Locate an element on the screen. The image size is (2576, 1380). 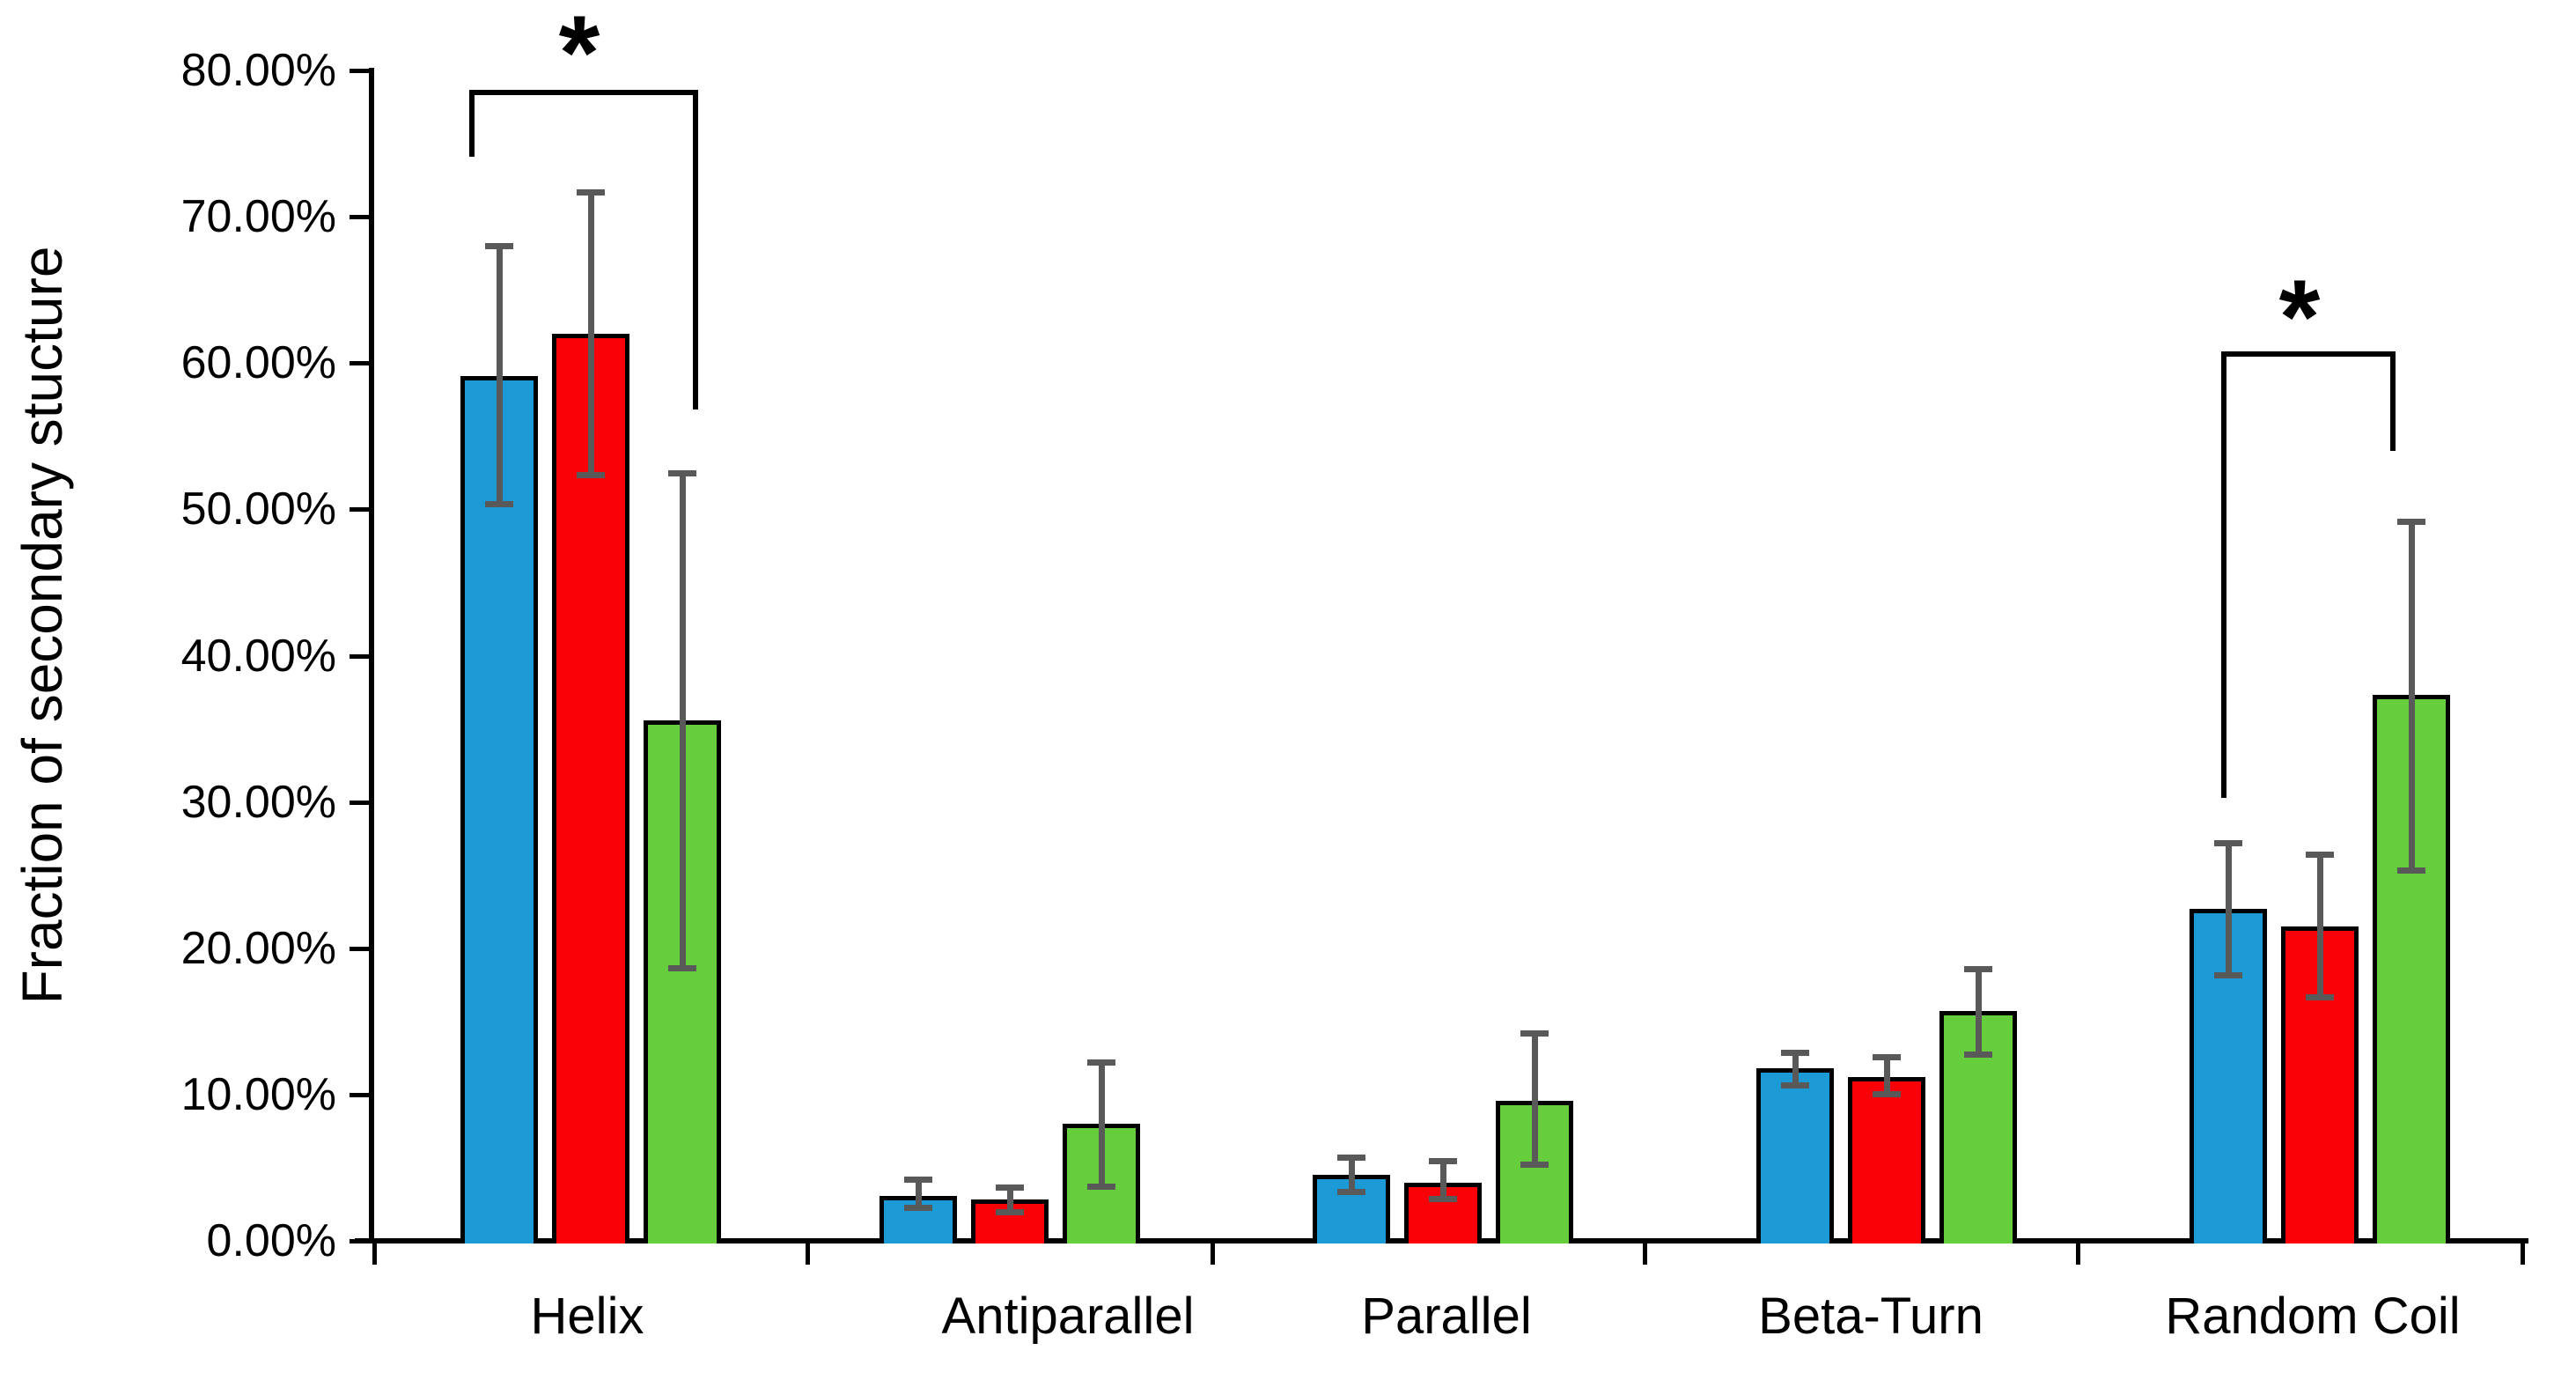
y-axis-tick-label: 40.00% is located at coordinates (258, 656).